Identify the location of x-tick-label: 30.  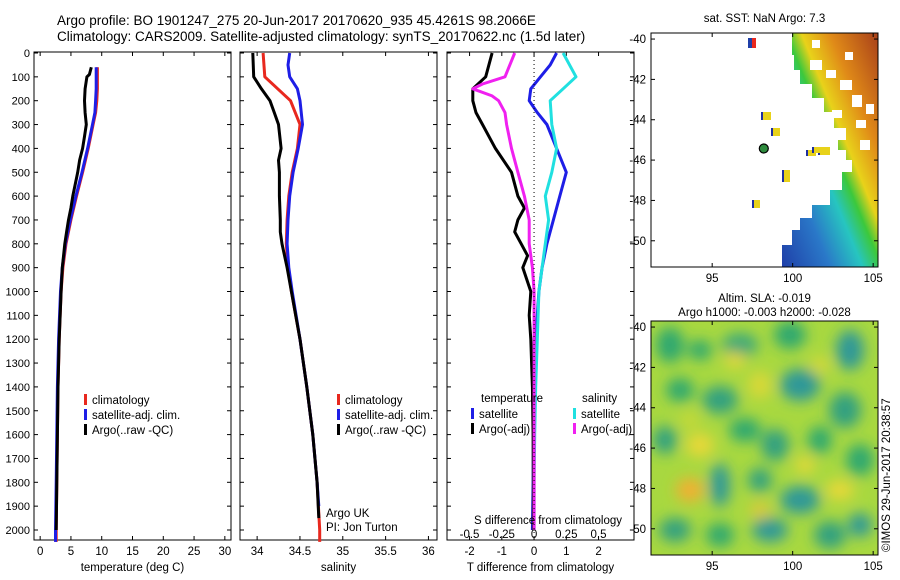
(224, 552).